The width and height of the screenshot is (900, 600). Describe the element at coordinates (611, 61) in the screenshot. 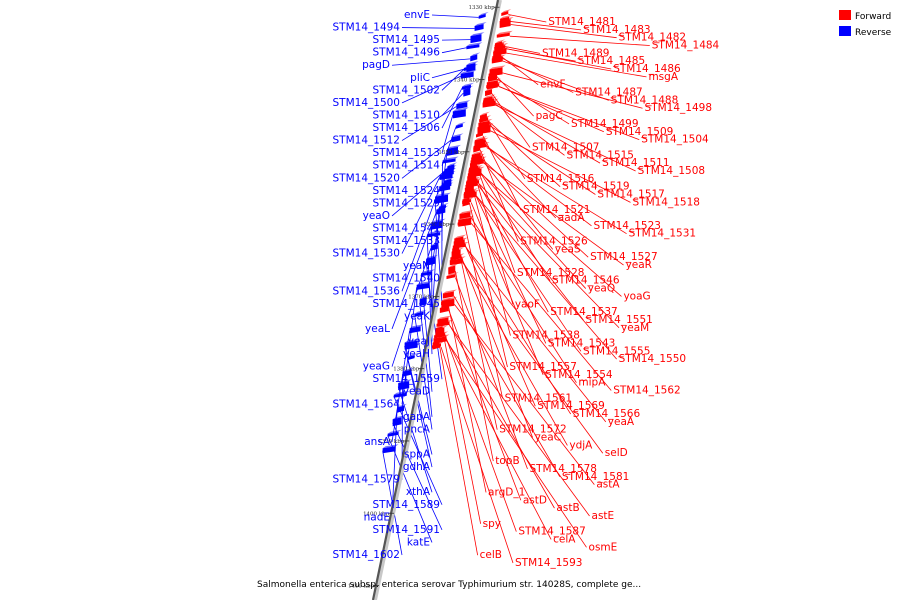

I see `gene-label-forward: STM14_1485` at that location.